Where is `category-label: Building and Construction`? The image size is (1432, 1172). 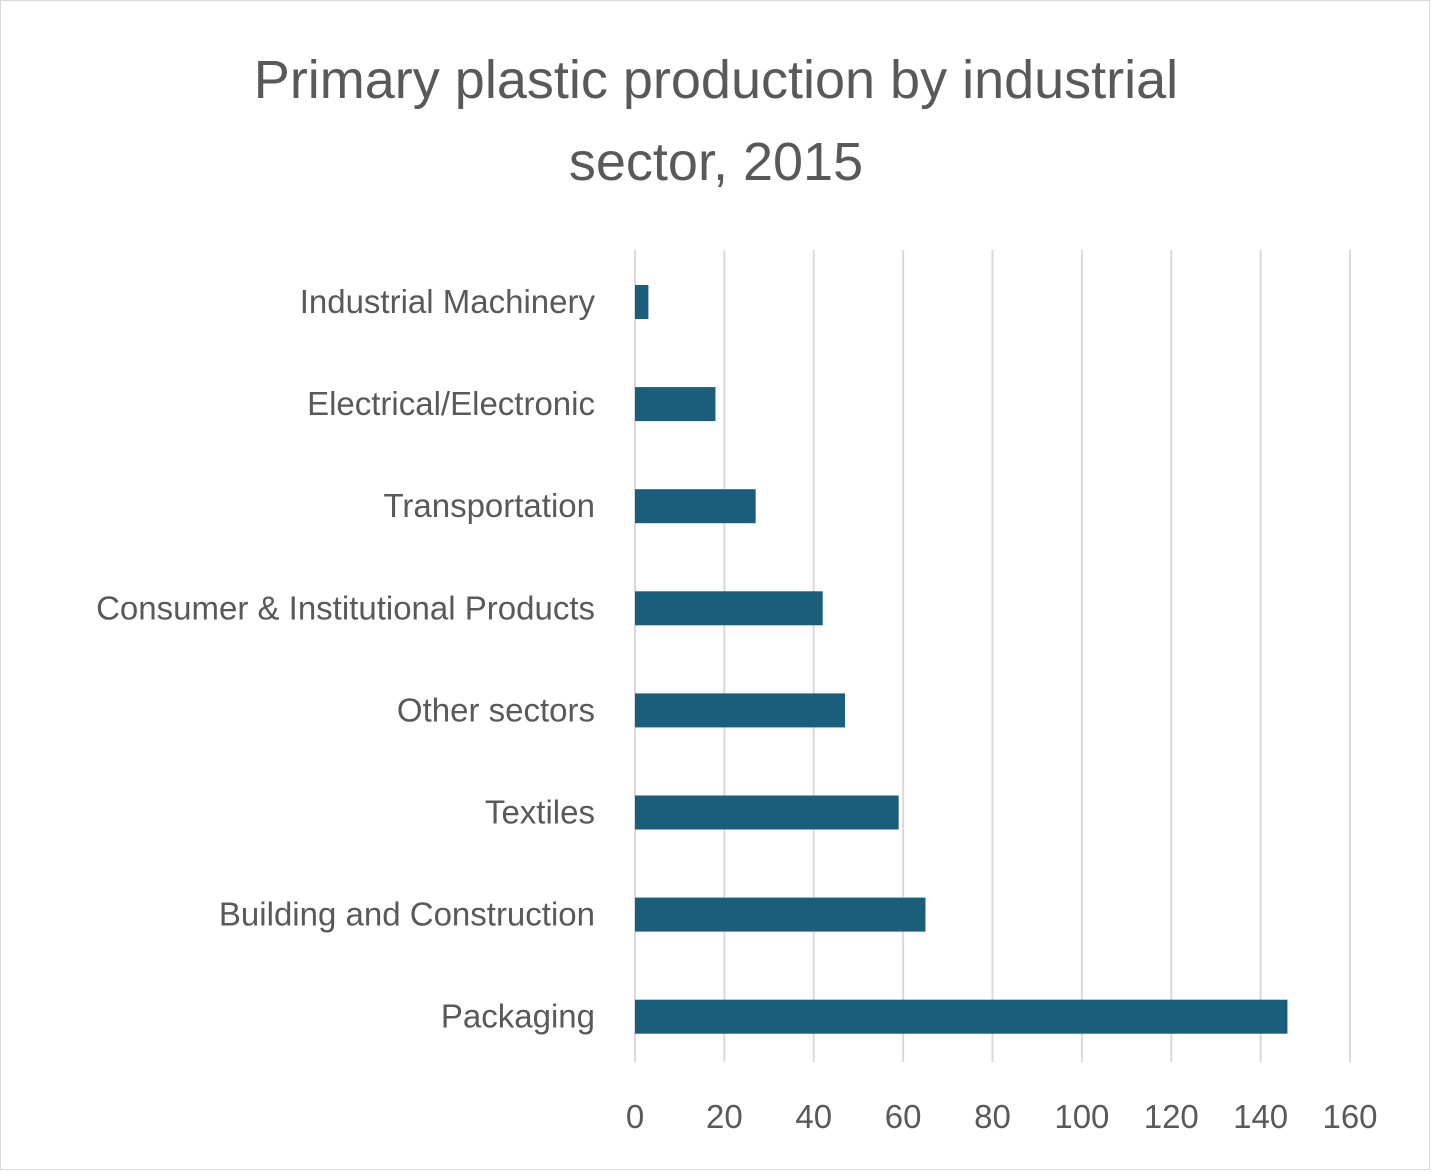
category-label: Building and Construction is located at coordinates (407, 914).